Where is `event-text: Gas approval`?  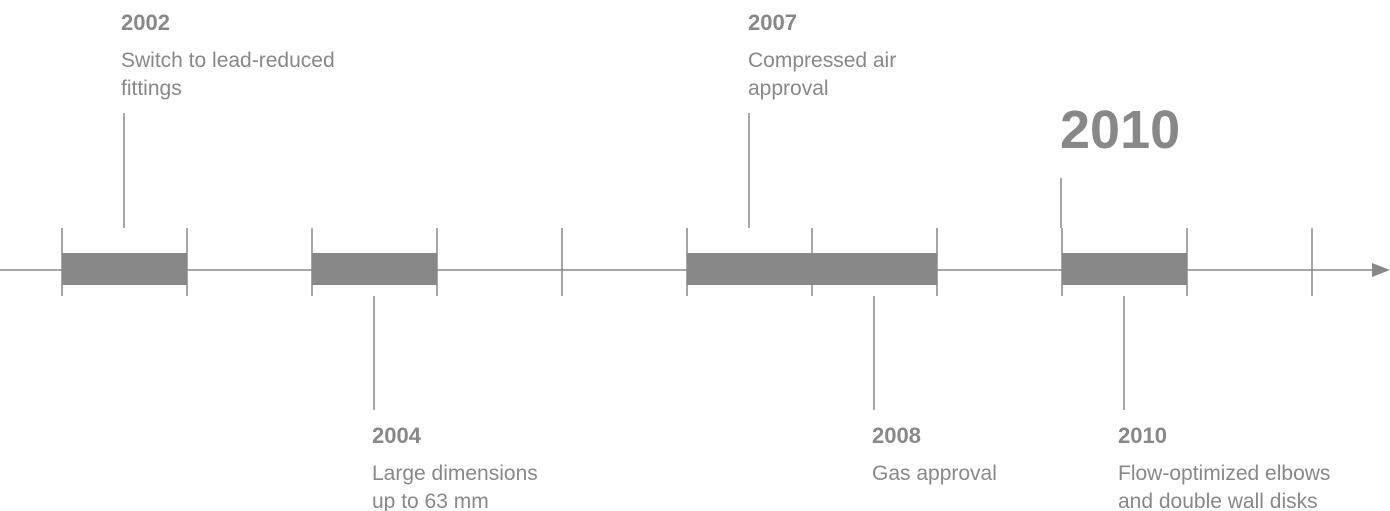 event-text: Gas approval is located at coordinates (934, 473).